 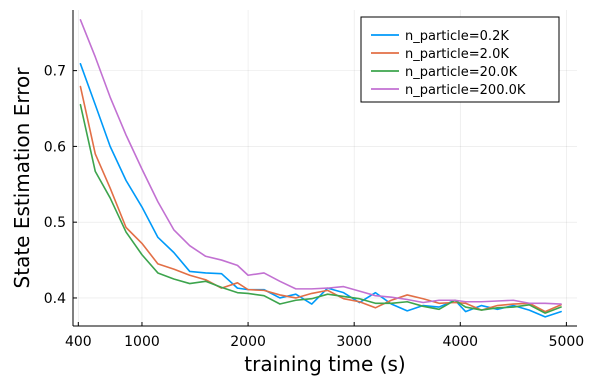 I want to click on y-tick-label: 0.7, so click(x=55, y=72).